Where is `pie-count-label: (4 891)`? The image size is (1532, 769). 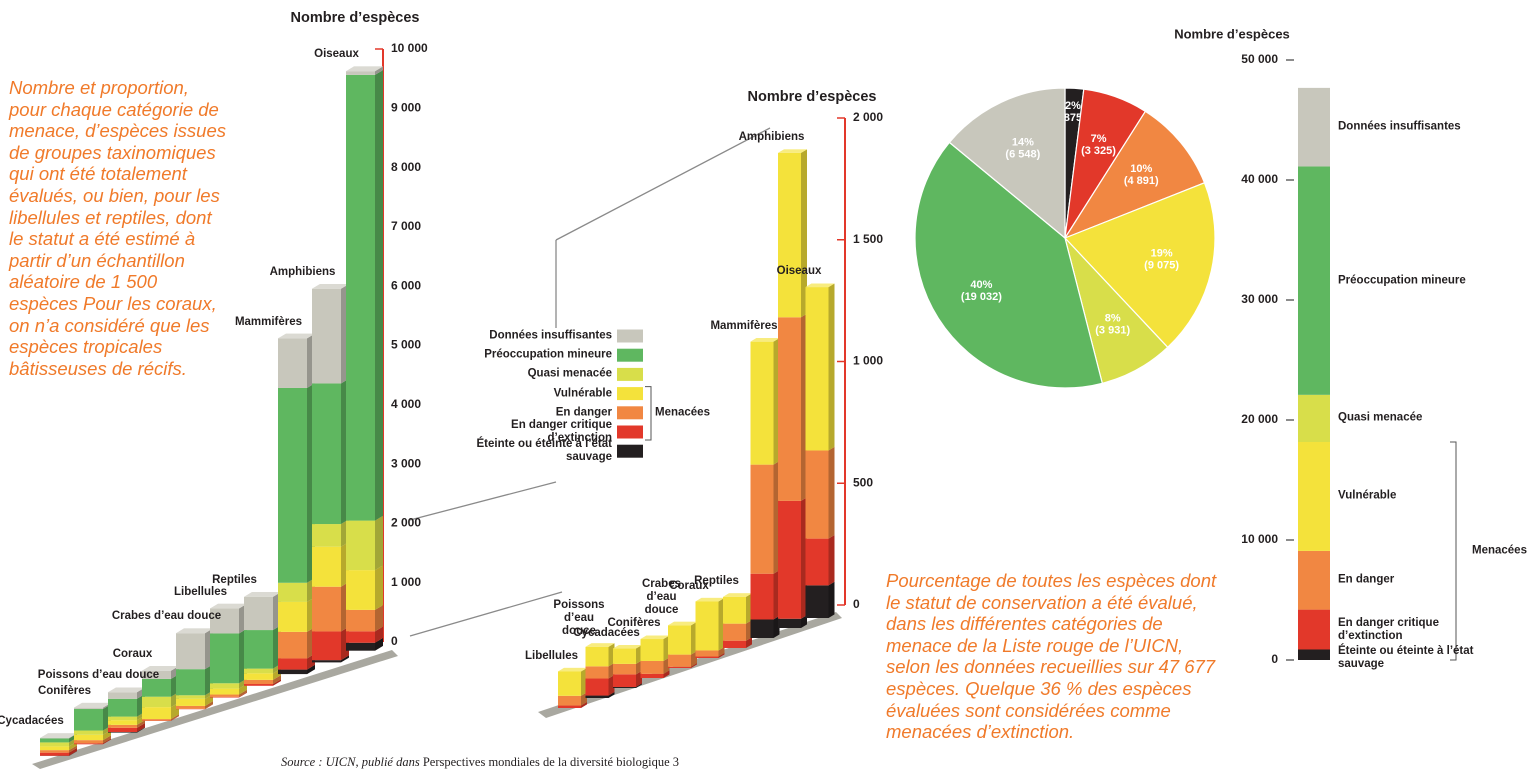
pie-count-label: (4 891) is located at coordinates (1141, 181).